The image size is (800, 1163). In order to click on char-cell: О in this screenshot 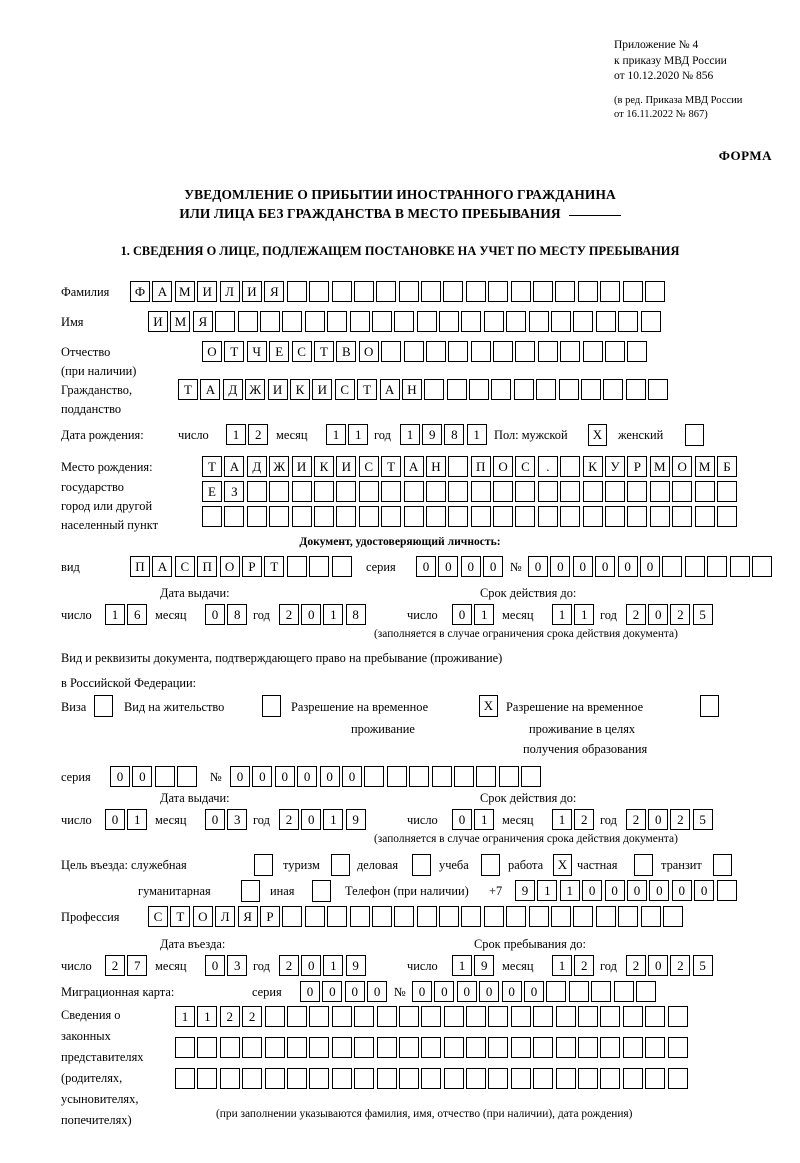, I will do `click(229, 566)`.